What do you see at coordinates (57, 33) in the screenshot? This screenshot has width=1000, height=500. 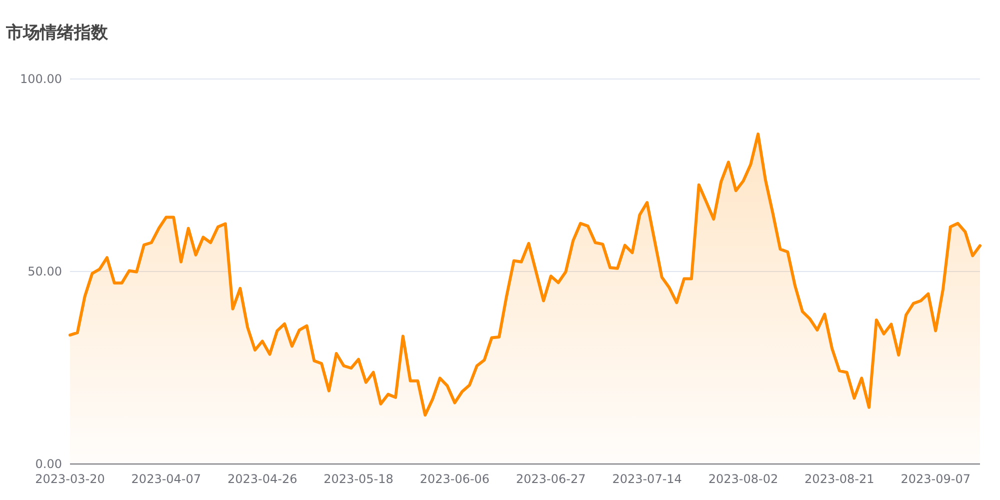 I see `chart-title: 市场情绪指数` at bounding box center [57, 33].